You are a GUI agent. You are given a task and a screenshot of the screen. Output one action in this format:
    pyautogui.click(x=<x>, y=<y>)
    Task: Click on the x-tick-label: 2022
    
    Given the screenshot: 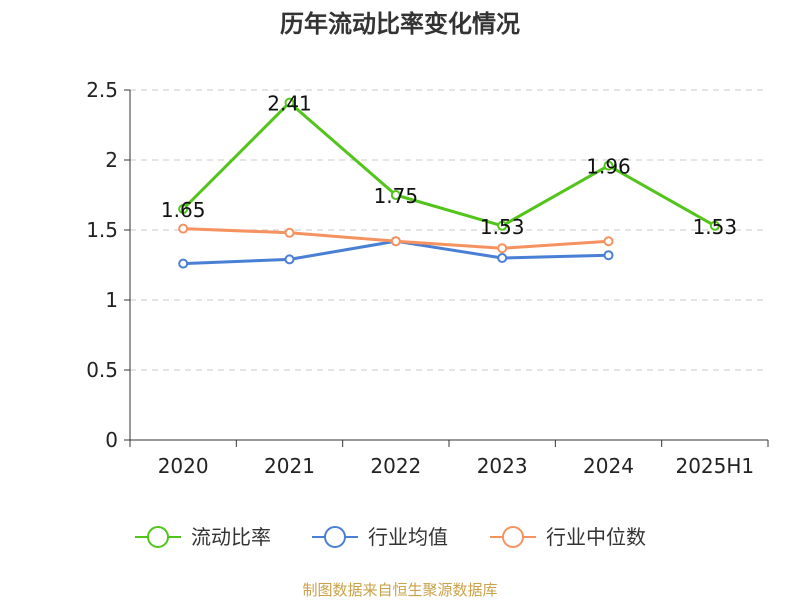 What is the action you would take?
    pyautogui.click(x=395, y=466)
    